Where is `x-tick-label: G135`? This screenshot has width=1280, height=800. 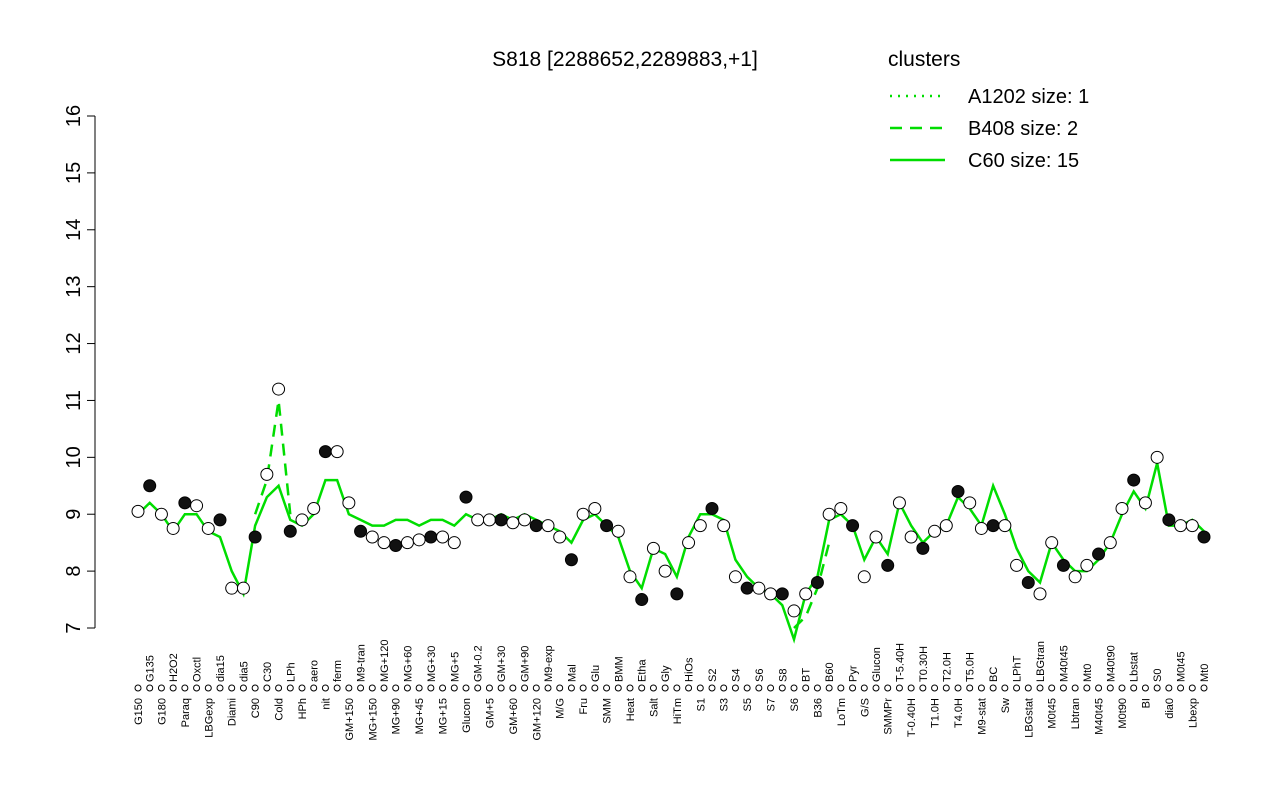
x-tick-label: G135 is located at coordinates (151, 668).